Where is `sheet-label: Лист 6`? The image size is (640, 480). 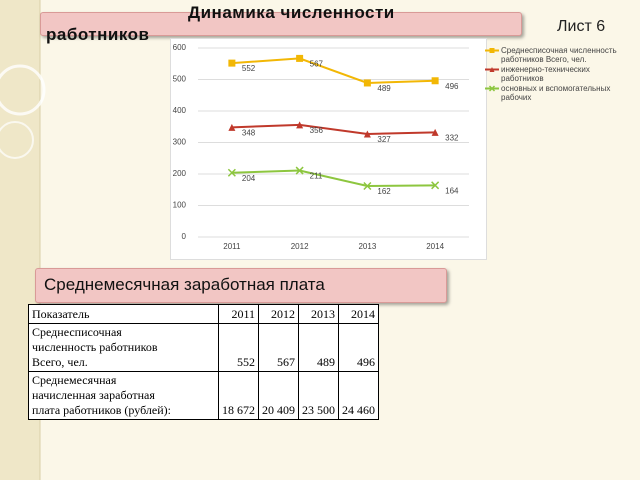 sheet-label: Лист 6 is located at coordinates (581, 26).